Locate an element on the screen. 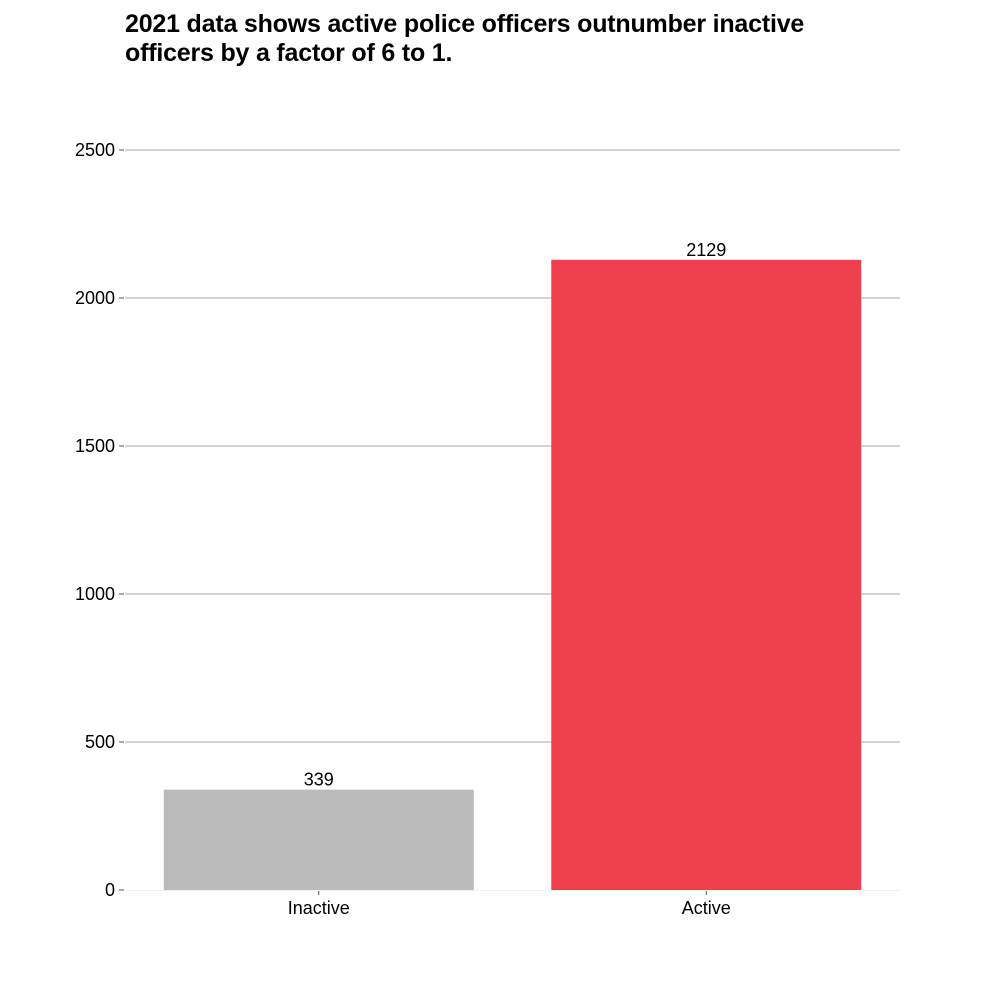 The height and width of the screenshot is (1000, 1000). data-label-inactive: 339 is located at coordinates (319, 780).